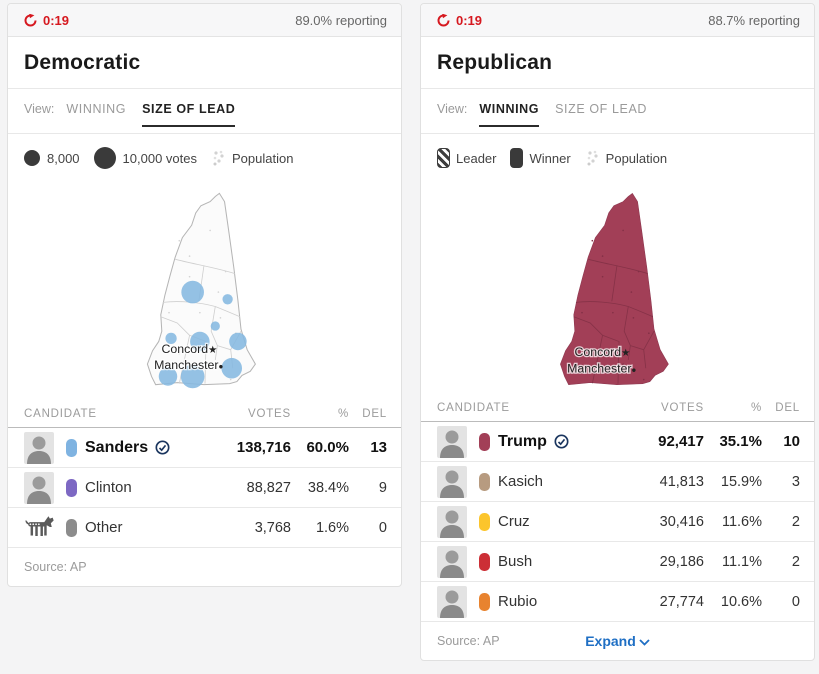 This screenshot has height=674, width=819. Describe the element at coordinates (617, 602) in the screenshot. I see `table-row: Rubio 27,774 10.6% 0` at that location.